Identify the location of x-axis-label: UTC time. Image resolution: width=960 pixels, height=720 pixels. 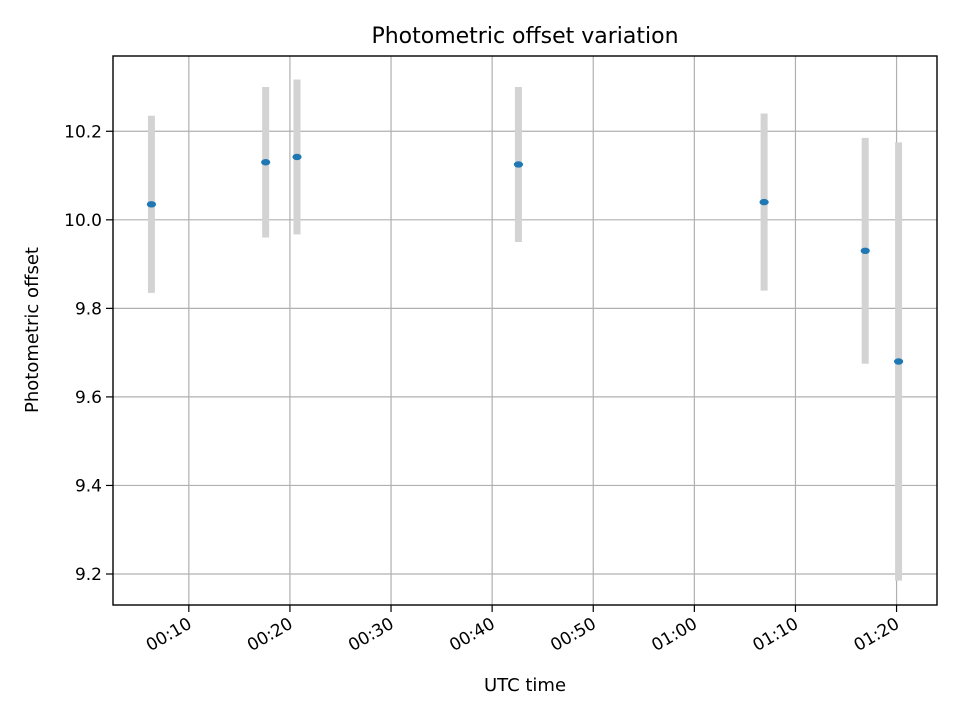
(525, 685).